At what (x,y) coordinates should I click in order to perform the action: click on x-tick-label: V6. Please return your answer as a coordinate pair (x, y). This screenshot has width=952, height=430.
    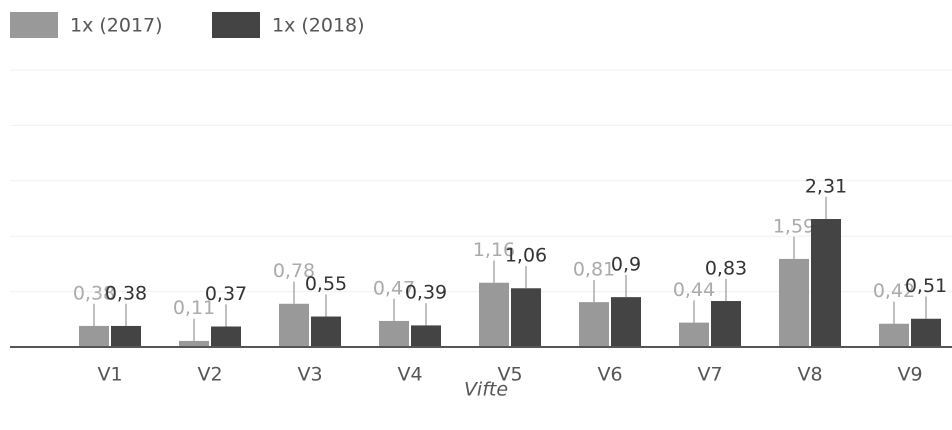
    Looking at the image, I should click on (609, 375).